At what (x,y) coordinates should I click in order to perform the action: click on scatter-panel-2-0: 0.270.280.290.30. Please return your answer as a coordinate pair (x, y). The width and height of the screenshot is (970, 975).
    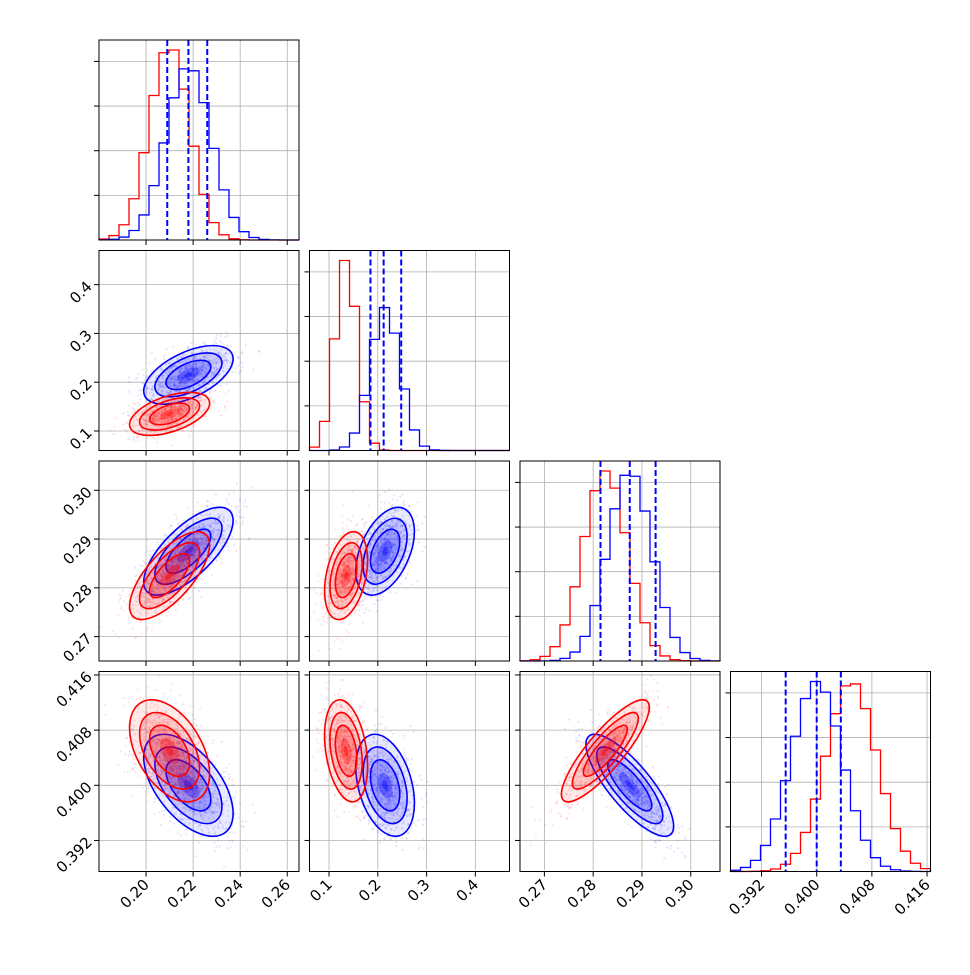
    Looking at the image, I should click on (179, 563).